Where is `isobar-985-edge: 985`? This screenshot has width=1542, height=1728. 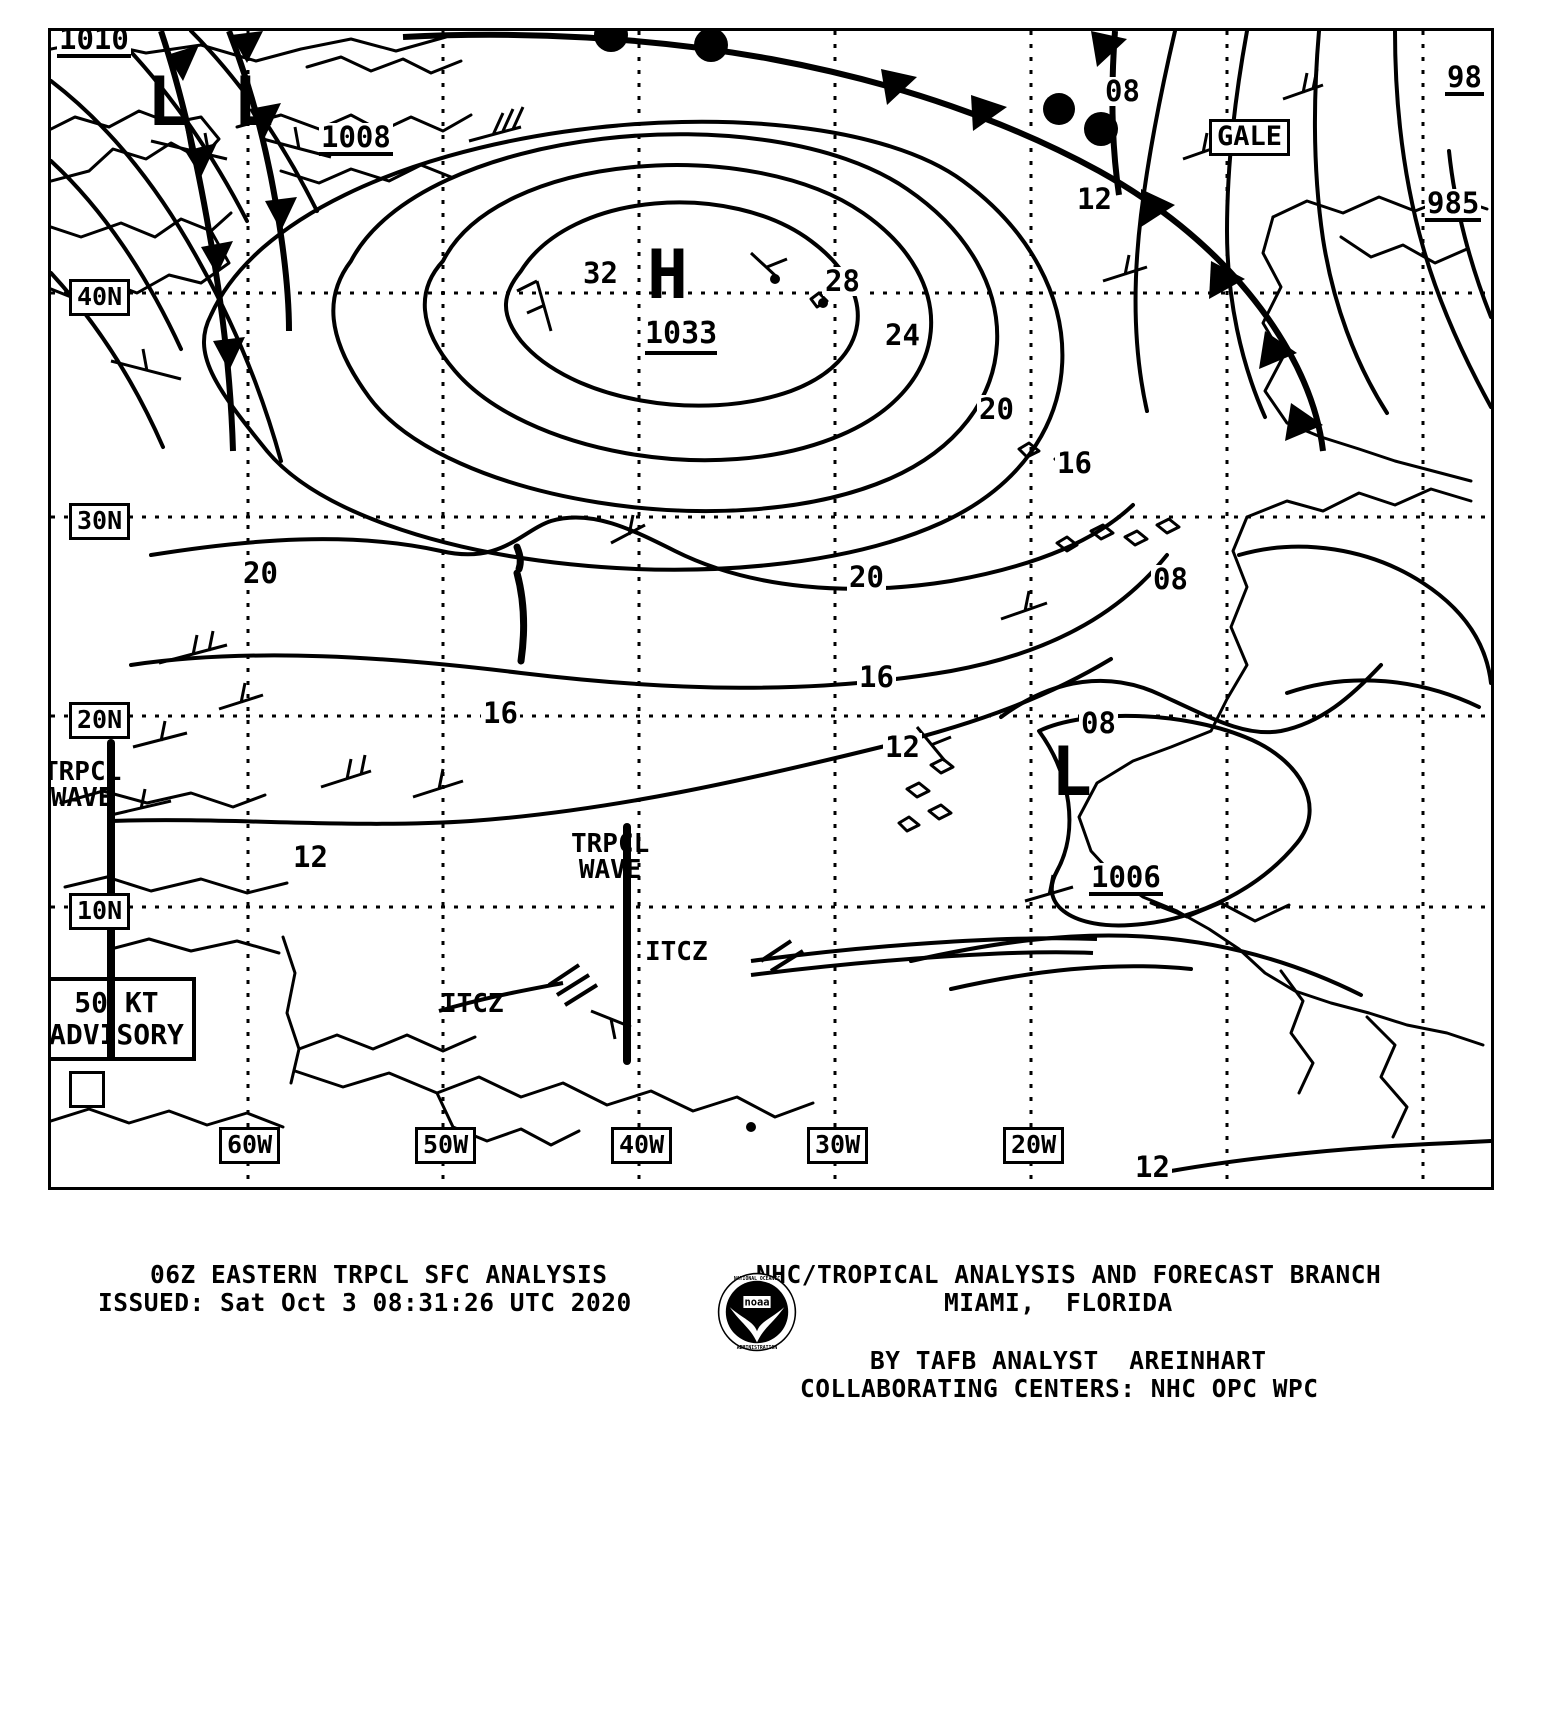
isobar-985-edge: 985 is located at coordinates (1453, 204).